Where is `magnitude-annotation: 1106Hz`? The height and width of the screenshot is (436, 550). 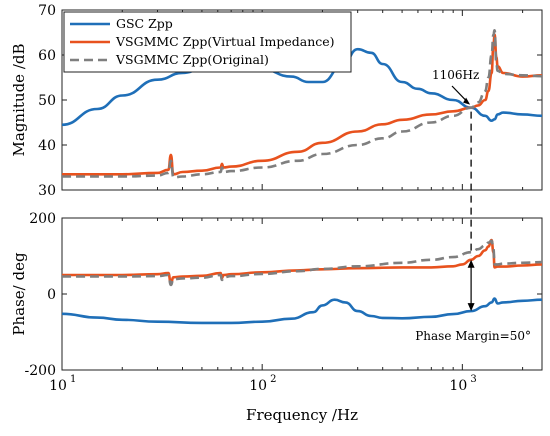
magnitude-annotation: 1106Hz is located at coordinates (455, 86).